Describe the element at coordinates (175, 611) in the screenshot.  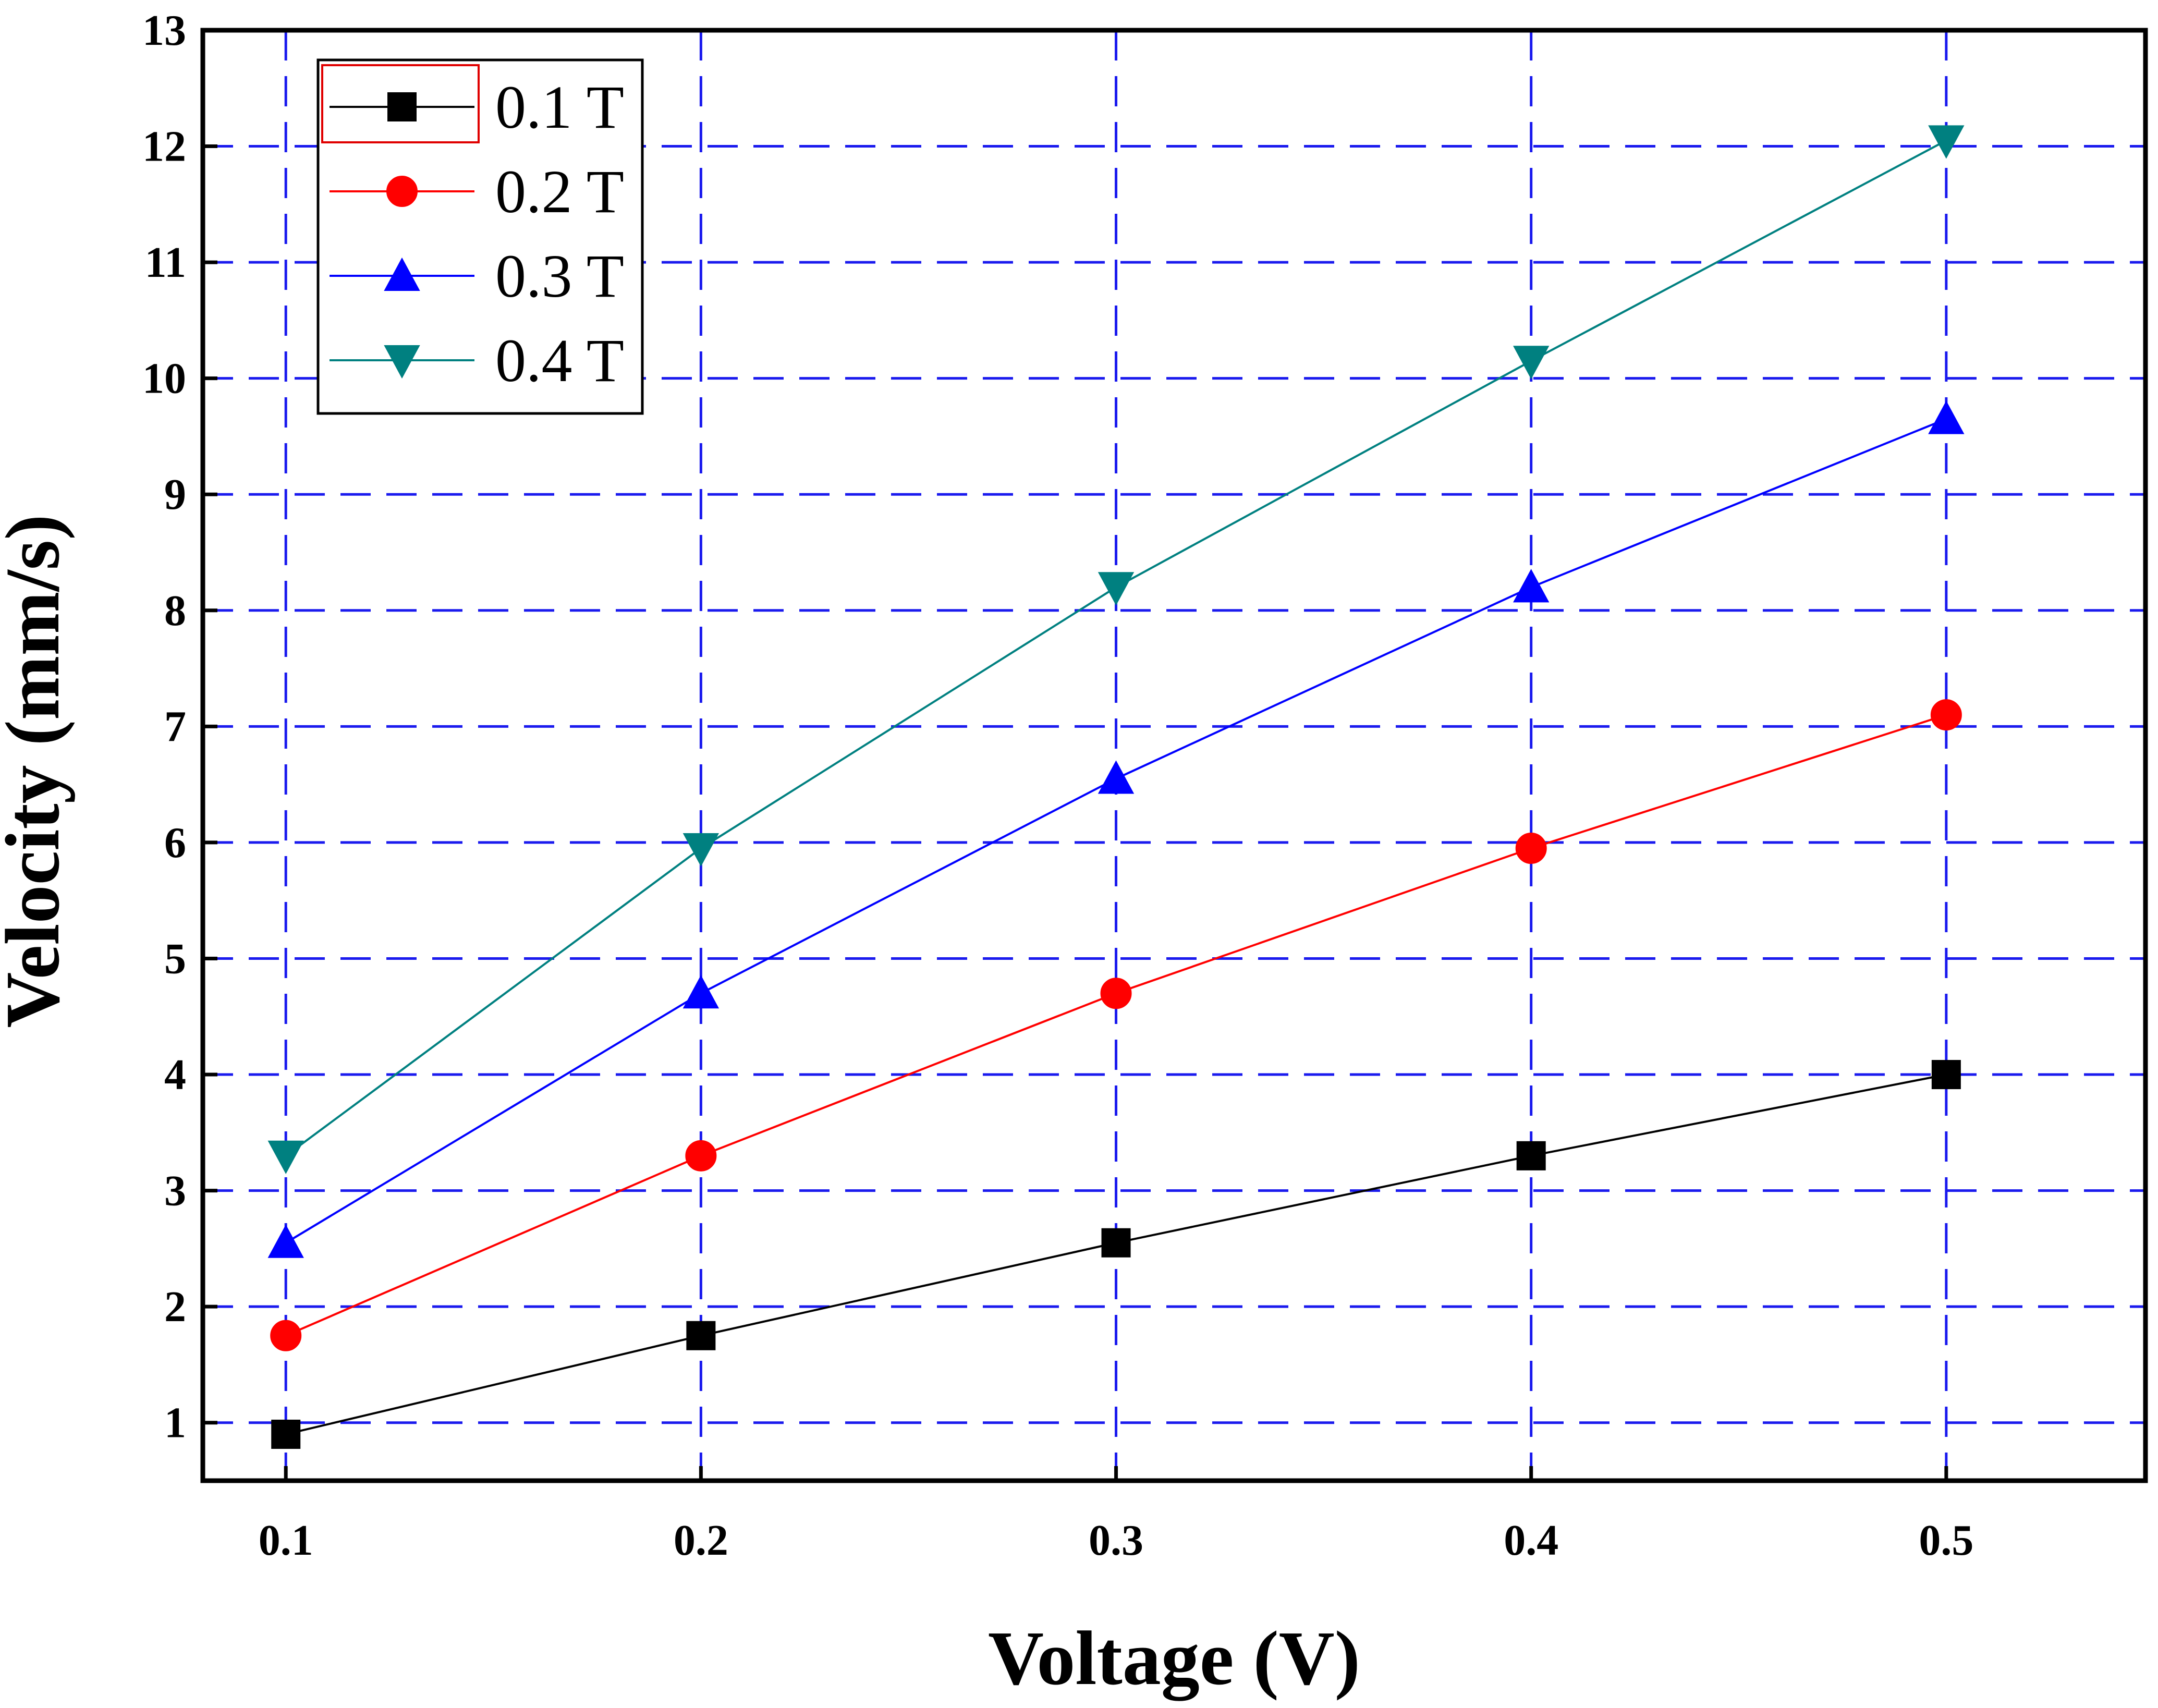
I see `y-tick-label: 8` at that location.